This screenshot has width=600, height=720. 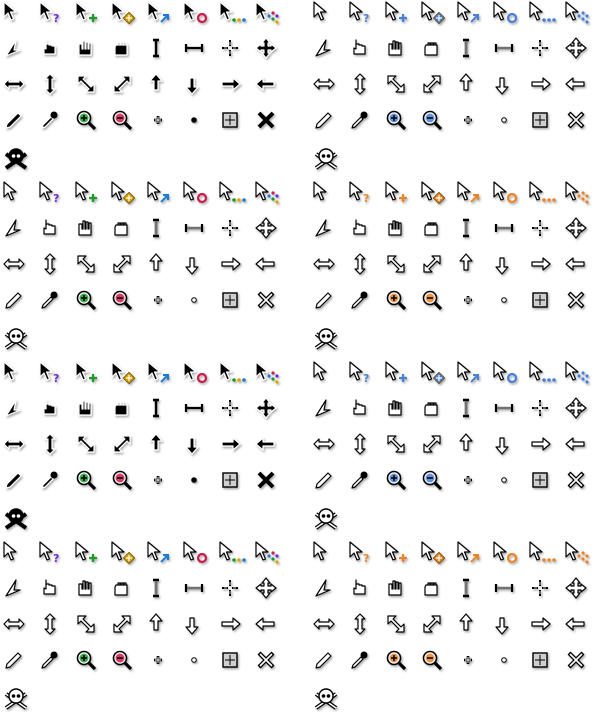 What do you see at coordinates (156, 622) in the screenshot?
I see `up-arrow-cursor-icon` at bounding box center [156, 622].